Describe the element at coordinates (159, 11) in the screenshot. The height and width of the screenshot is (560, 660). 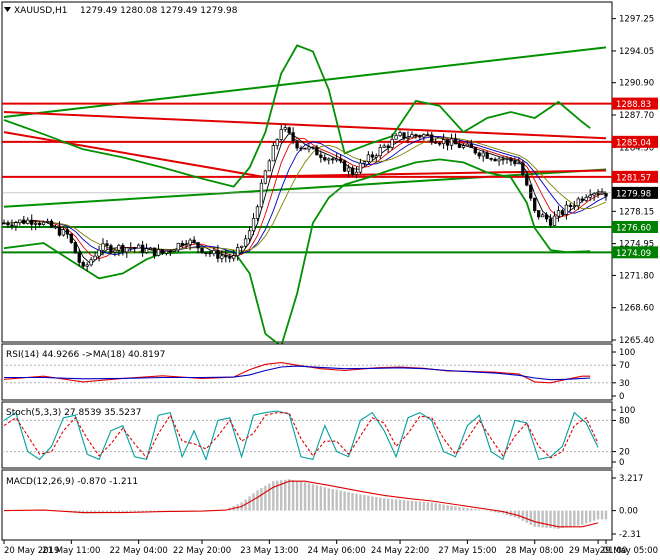
I see `ohlc-readout: 1279.49 1280.08 1279.49 1279.98` at that location.